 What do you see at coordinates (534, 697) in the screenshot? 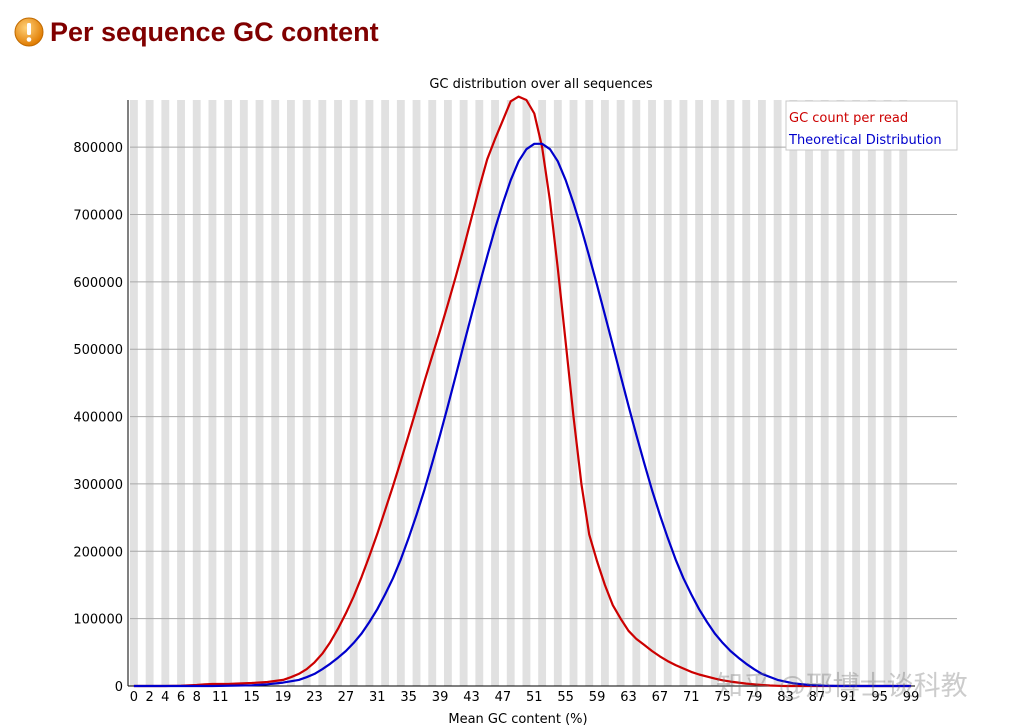
I see `x-tick-label: 51` at bounding box center [534, 697].